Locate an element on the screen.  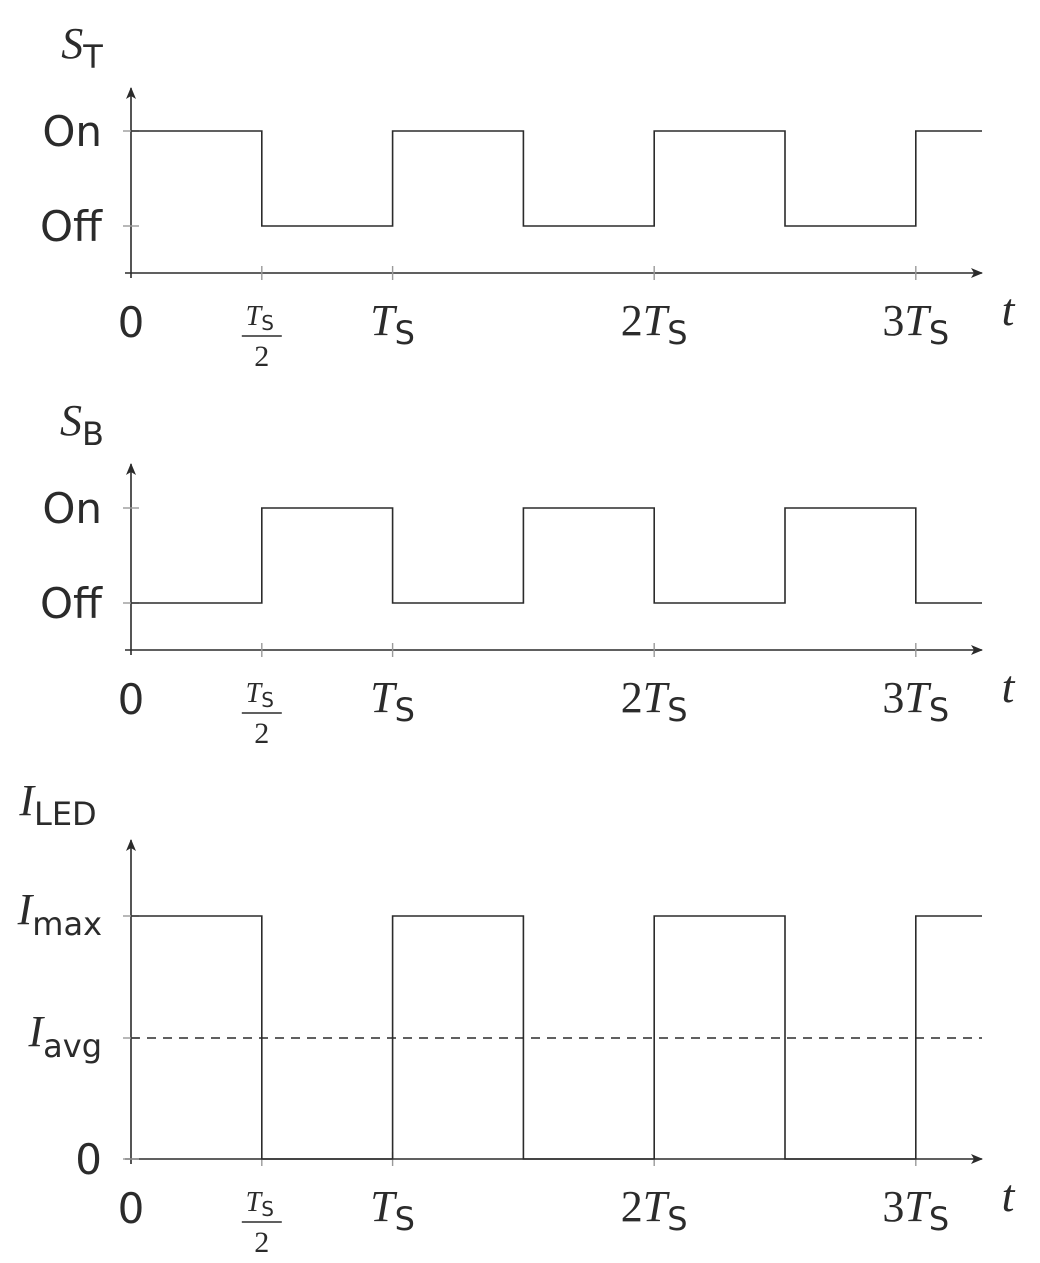
y-level-label: Iavg is located at coordinates (64, 1036).